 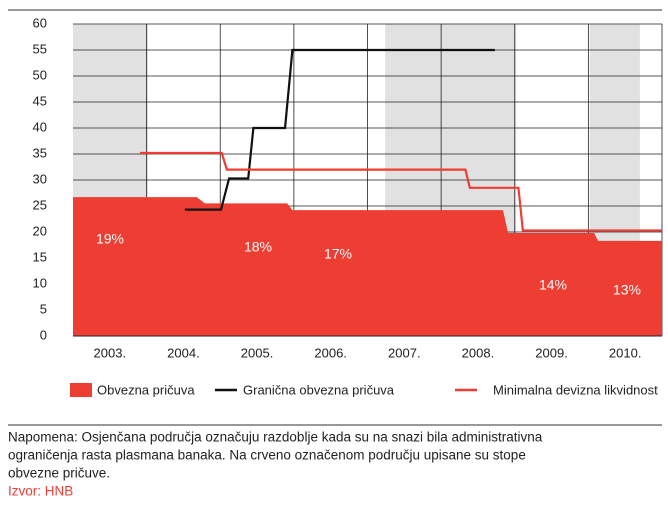 What do you see at coordinates (40, 230) in the screenshot?
I see `y-tick-label: 20` at bounding box center [40, 230].